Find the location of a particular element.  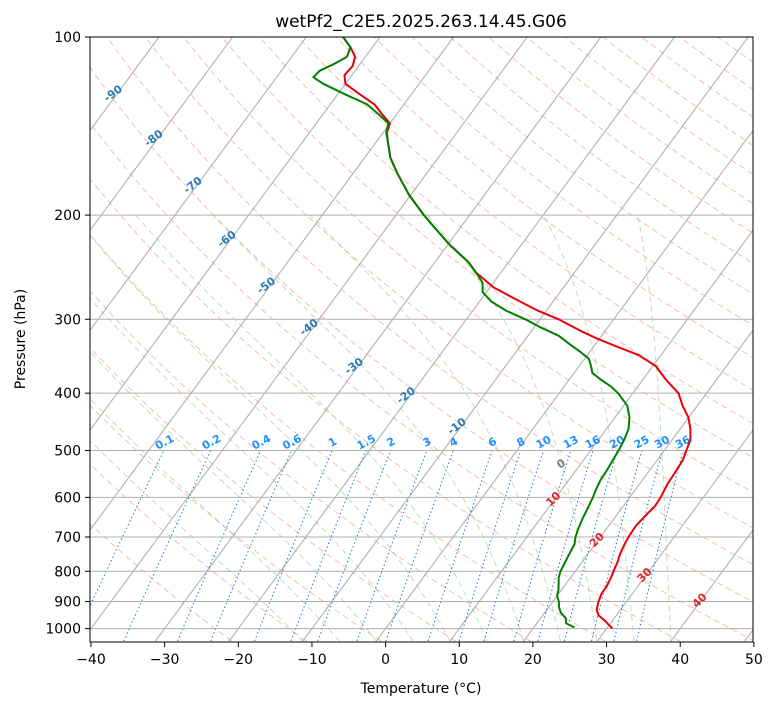

x-tick-label: 0 is located at coordinates (385, 660).